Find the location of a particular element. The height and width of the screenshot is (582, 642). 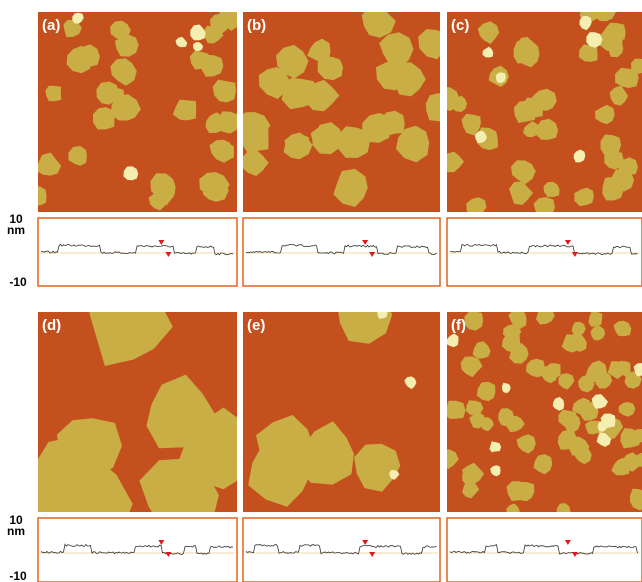

panel-label: (e) is located at coordinates (256, 325).